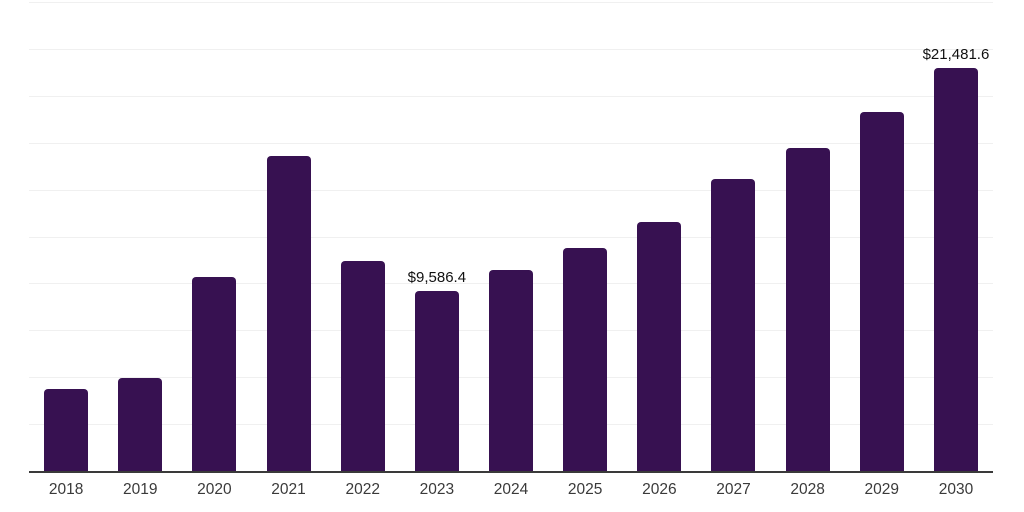 Image resolution: width=1024 pixels, height=512 pixels. What do you see at coordinates (807, 309) in the screenshot?
I see `bar-2028` at bounding box center [807, 309].